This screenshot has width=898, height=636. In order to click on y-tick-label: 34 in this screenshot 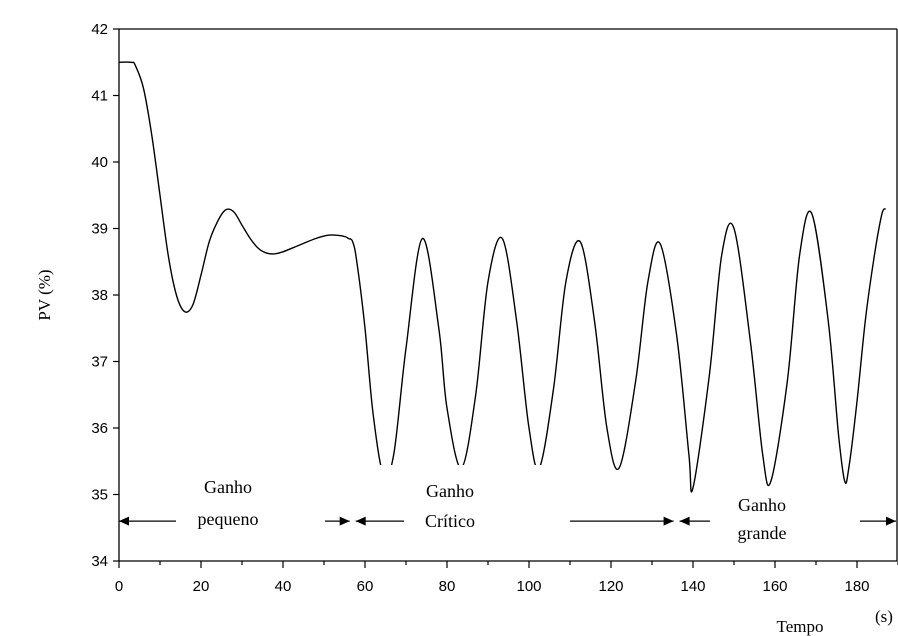, I will do `click(99, 561)`.